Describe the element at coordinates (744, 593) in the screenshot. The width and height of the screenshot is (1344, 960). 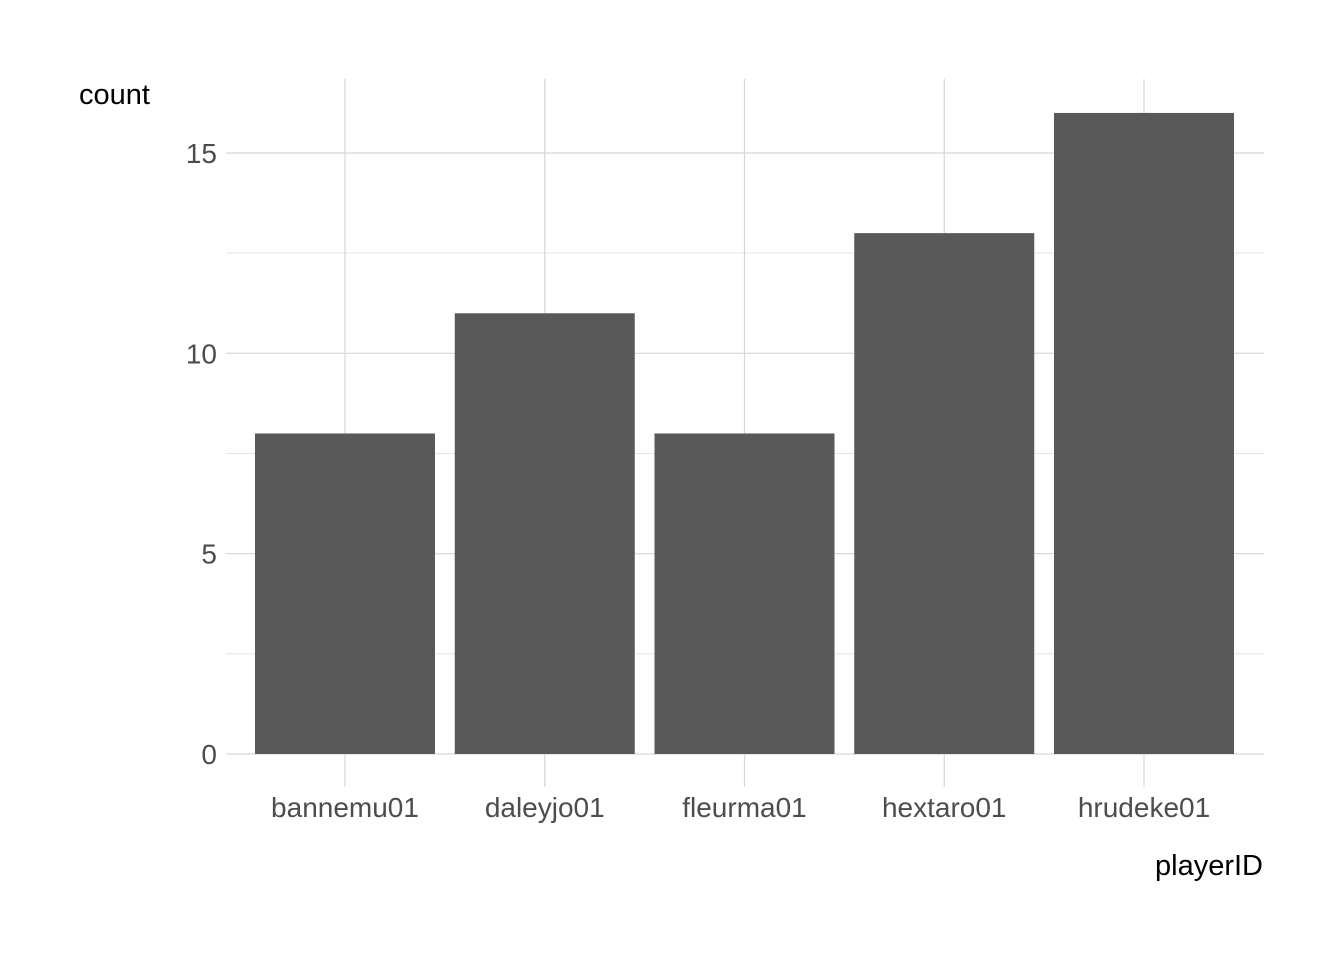
I see `bar-fleurma01` at that location.